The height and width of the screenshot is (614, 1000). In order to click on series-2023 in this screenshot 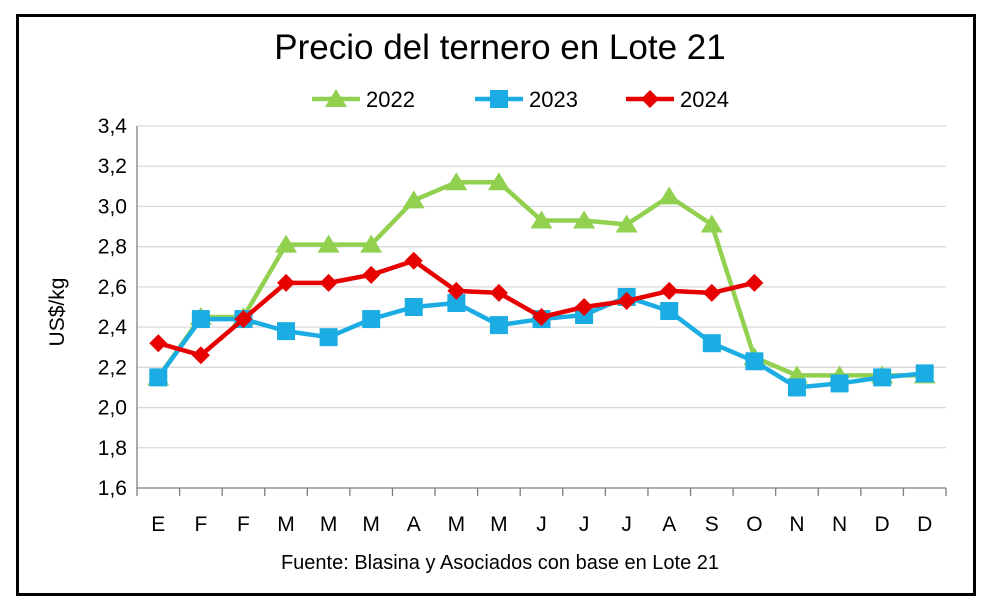, I will do `click(541, 342)`.